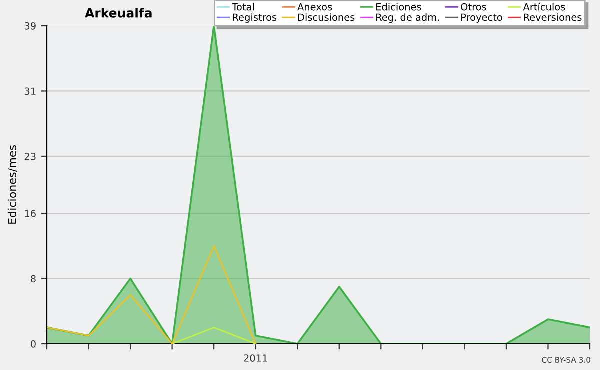 Image resolution: width=600 pixels, height=370 pixels. Describe the element at coordinates (30, 92) in the screenshot. I see `y-tick-label: 31` at that location.